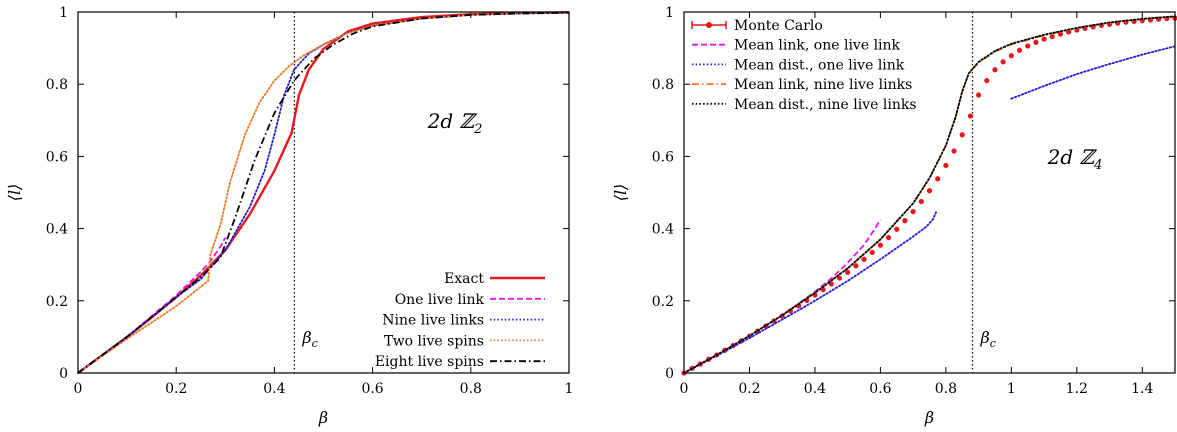 This screenshot has width=1177, height=432. Describe the element at coordinates (1142, 389) in the screenshot. I see `x-tick-label: 1.4` at that location.